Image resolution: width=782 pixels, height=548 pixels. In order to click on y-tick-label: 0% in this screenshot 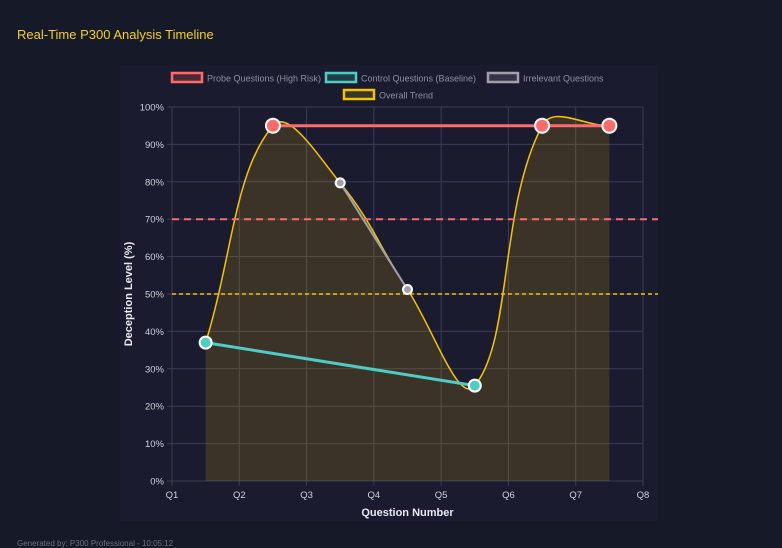, I will do `click(157, 482)`.